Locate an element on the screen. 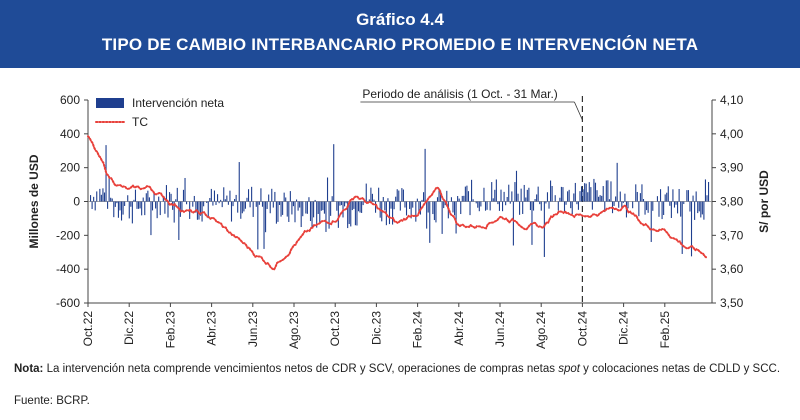 This screenshot has width=800, height=420. x-tick-label: Ago.24 is located at coordinates (541, 330).